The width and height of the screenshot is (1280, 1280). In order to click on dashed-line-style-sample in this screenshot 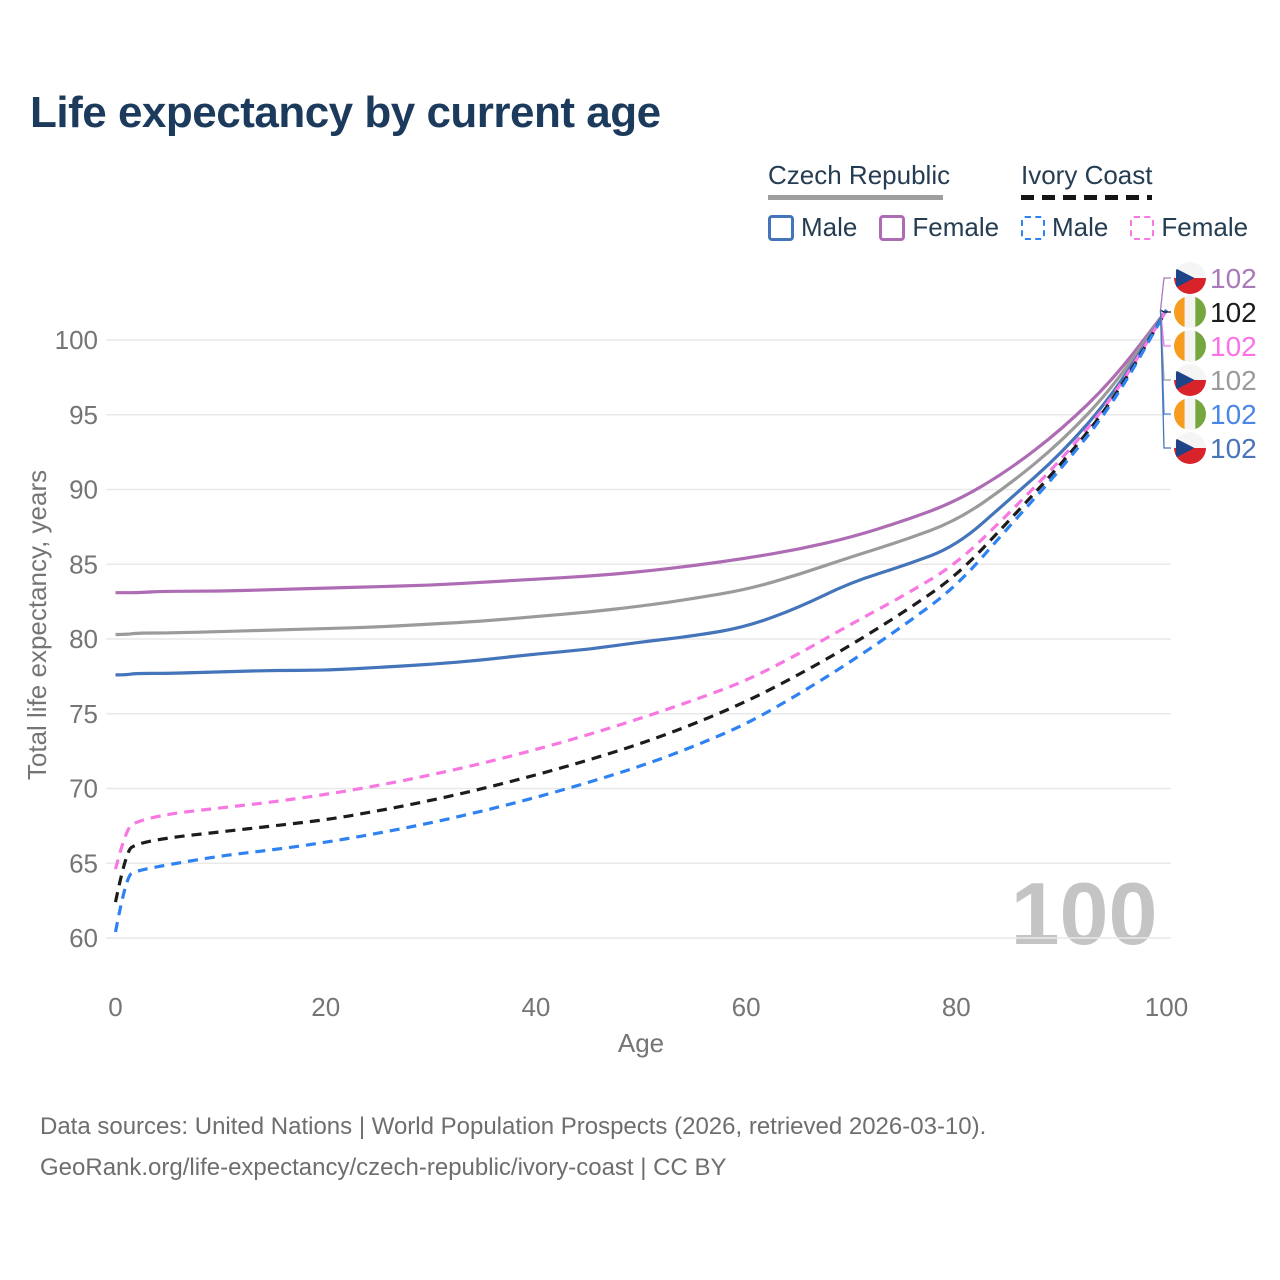, I will do `click(1086, 197)`.